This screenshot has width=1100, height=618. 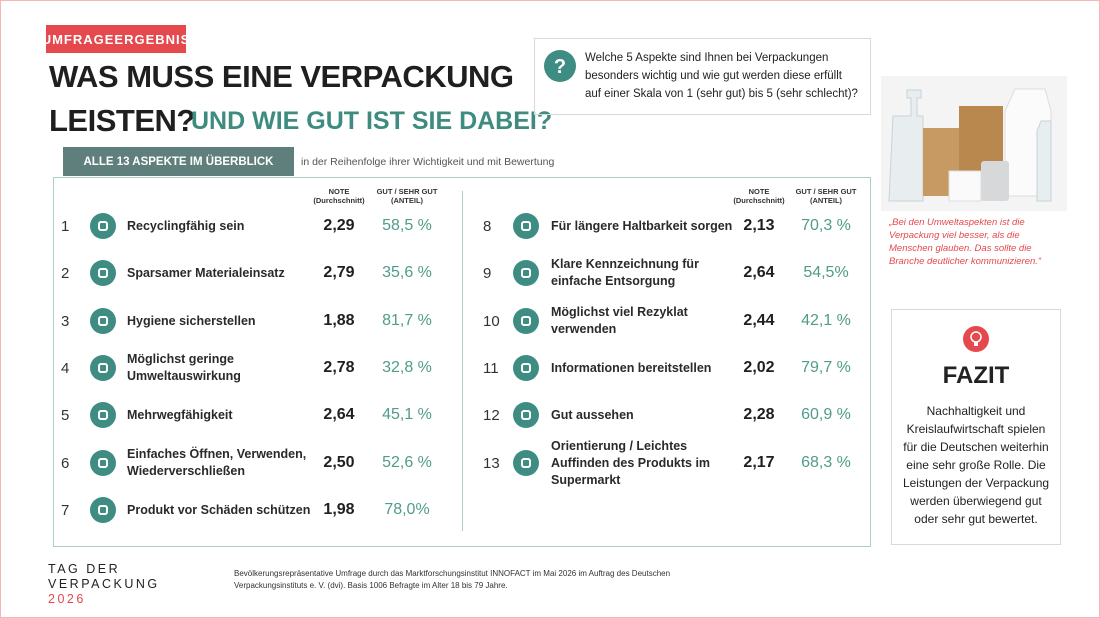 I want to click on title-line: WAS MUSS EINE VERPACKUNG, so click(x=281, y=76).